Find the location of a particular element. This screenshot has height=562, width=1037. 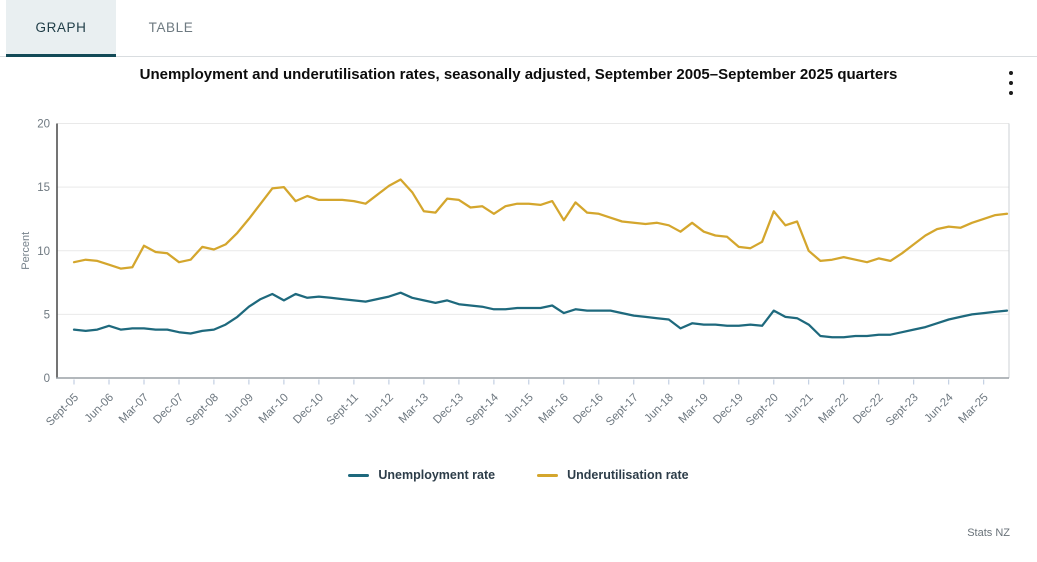

svg-text: Jun-12 is located at coordinates (379, 408).